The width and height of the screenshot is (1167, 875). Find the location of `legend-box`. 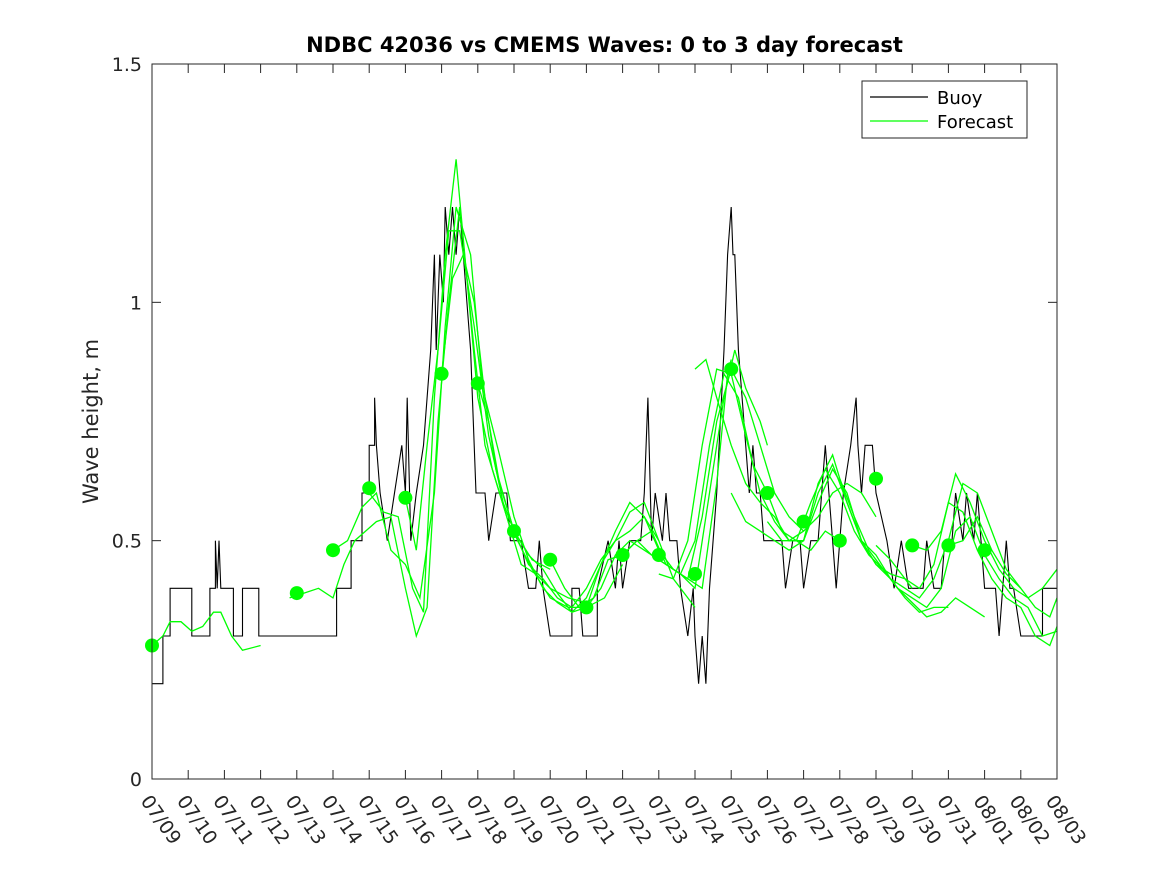

legend-box is located at coordinates (944, 109).